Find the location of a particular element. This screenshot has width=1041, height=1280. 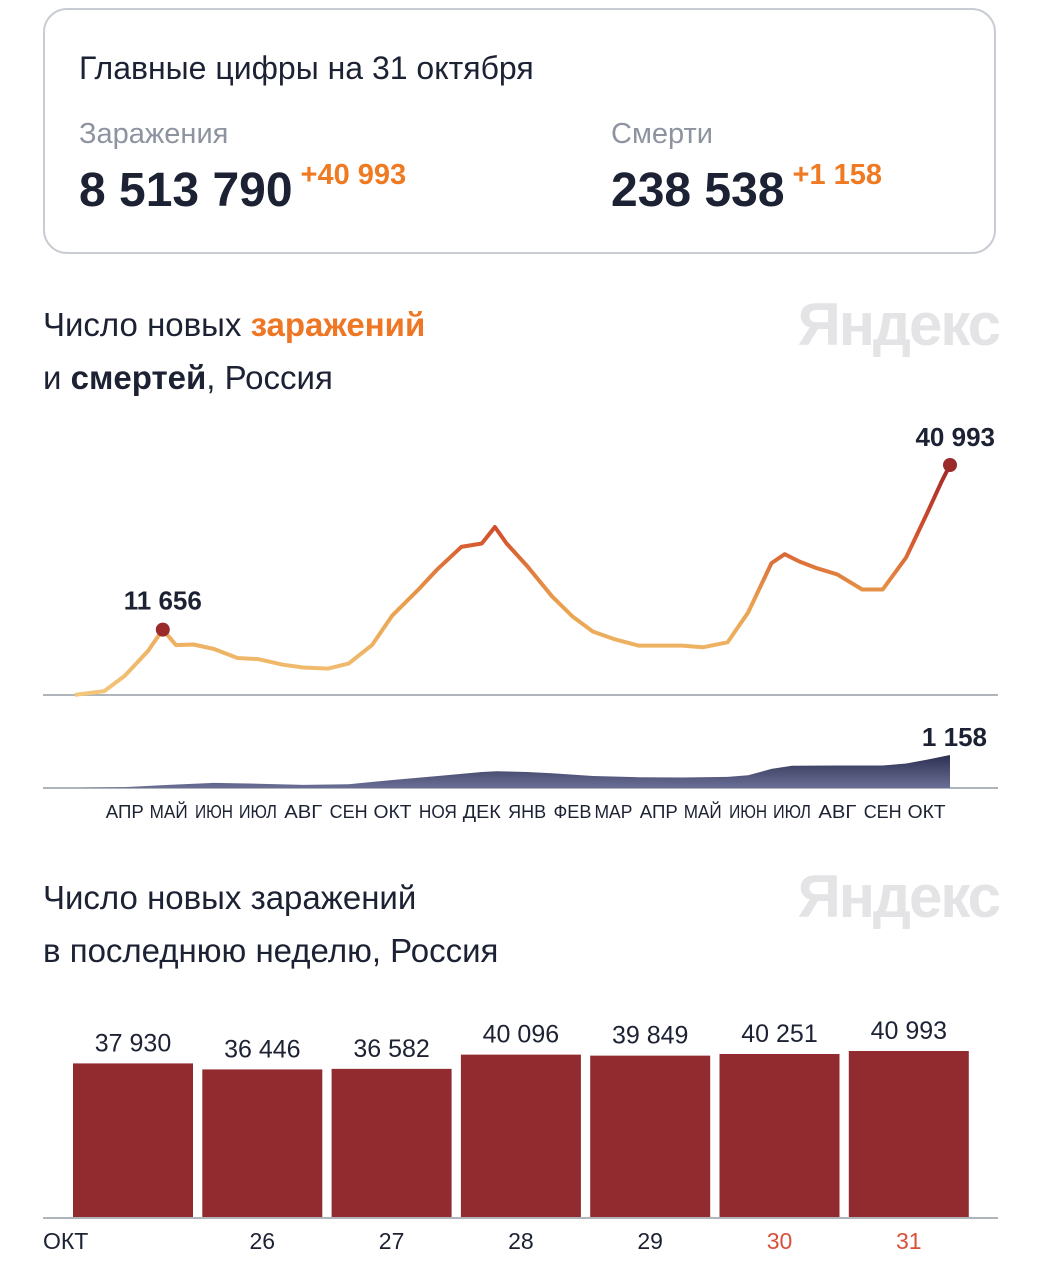

deaths-delta: +1 158 is located at coordinates (837, 175).